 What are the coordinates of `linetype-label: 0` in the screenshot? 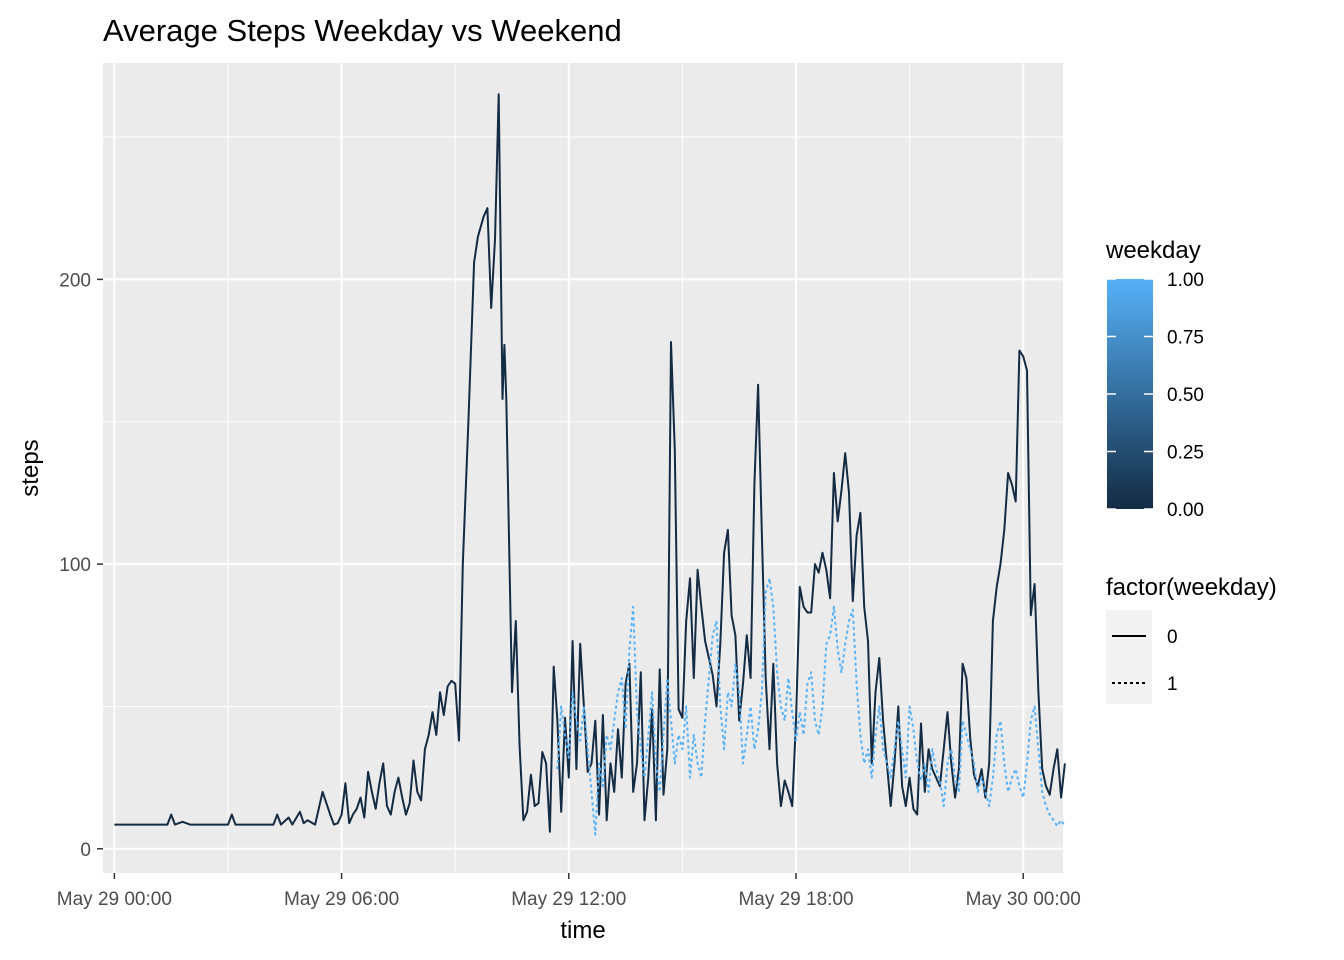 It's located at (1172, 637).